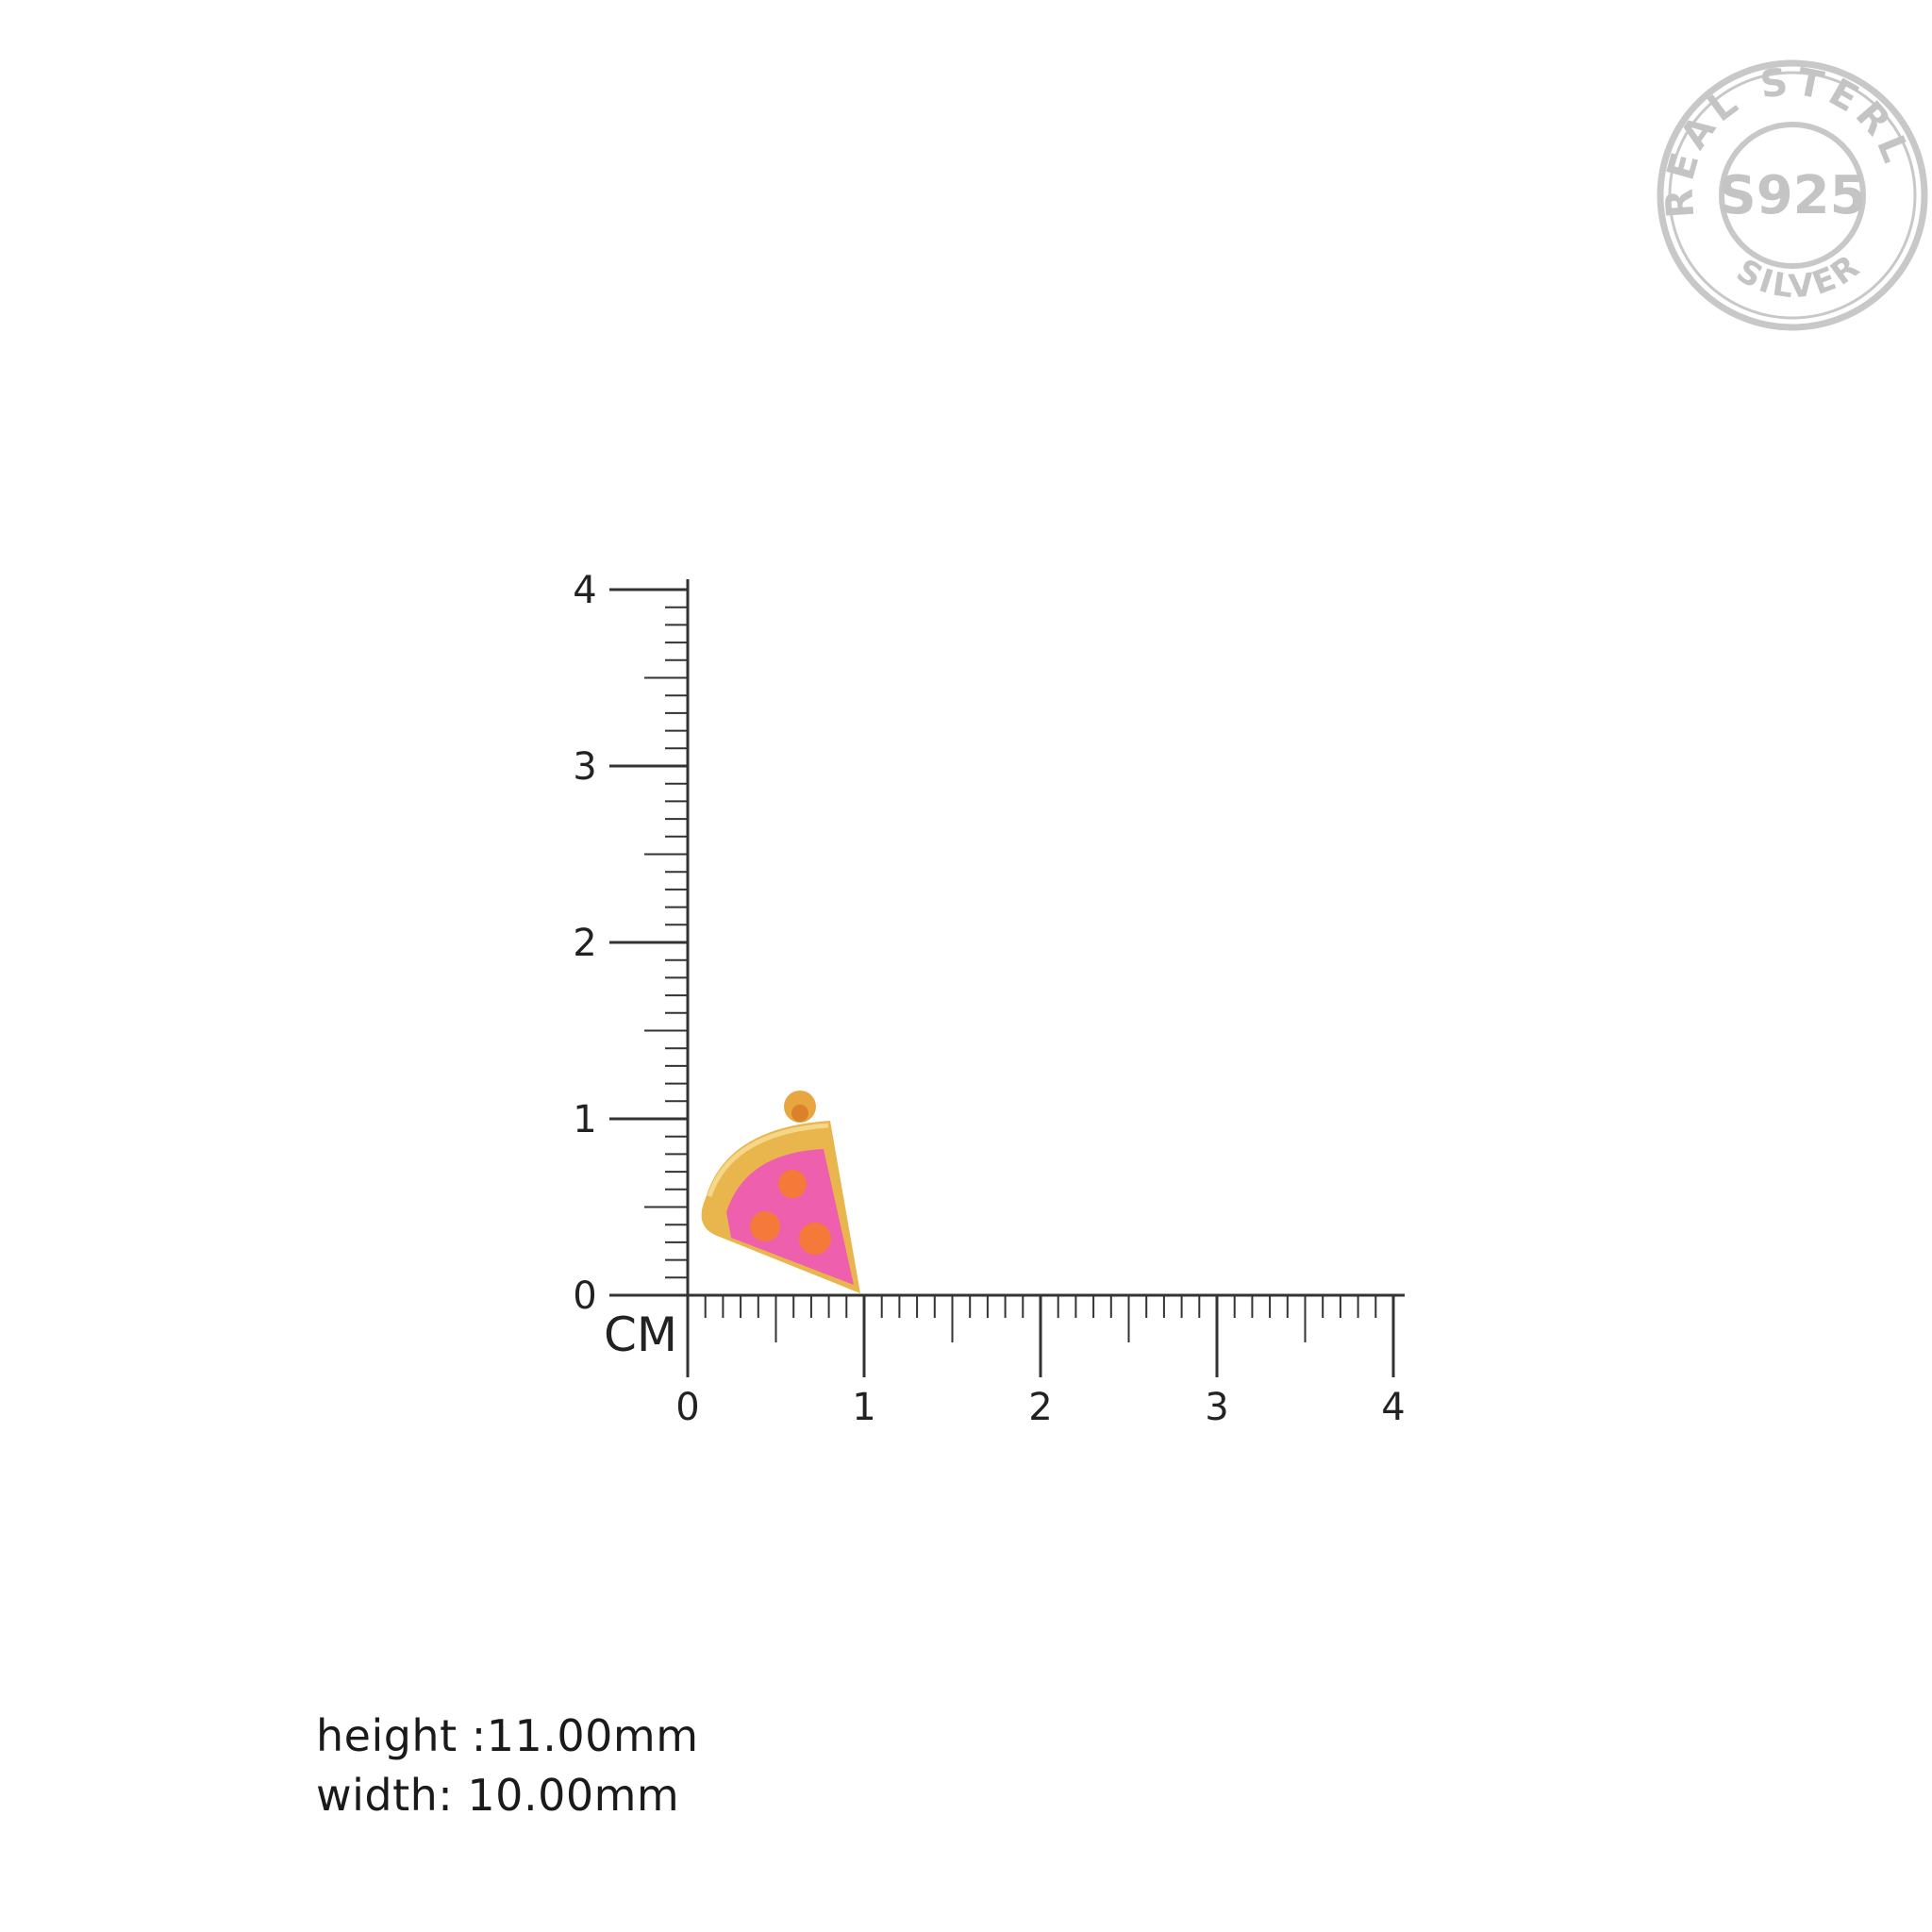  I want to click on x-tick-label: 4, so click(1393, 1407).